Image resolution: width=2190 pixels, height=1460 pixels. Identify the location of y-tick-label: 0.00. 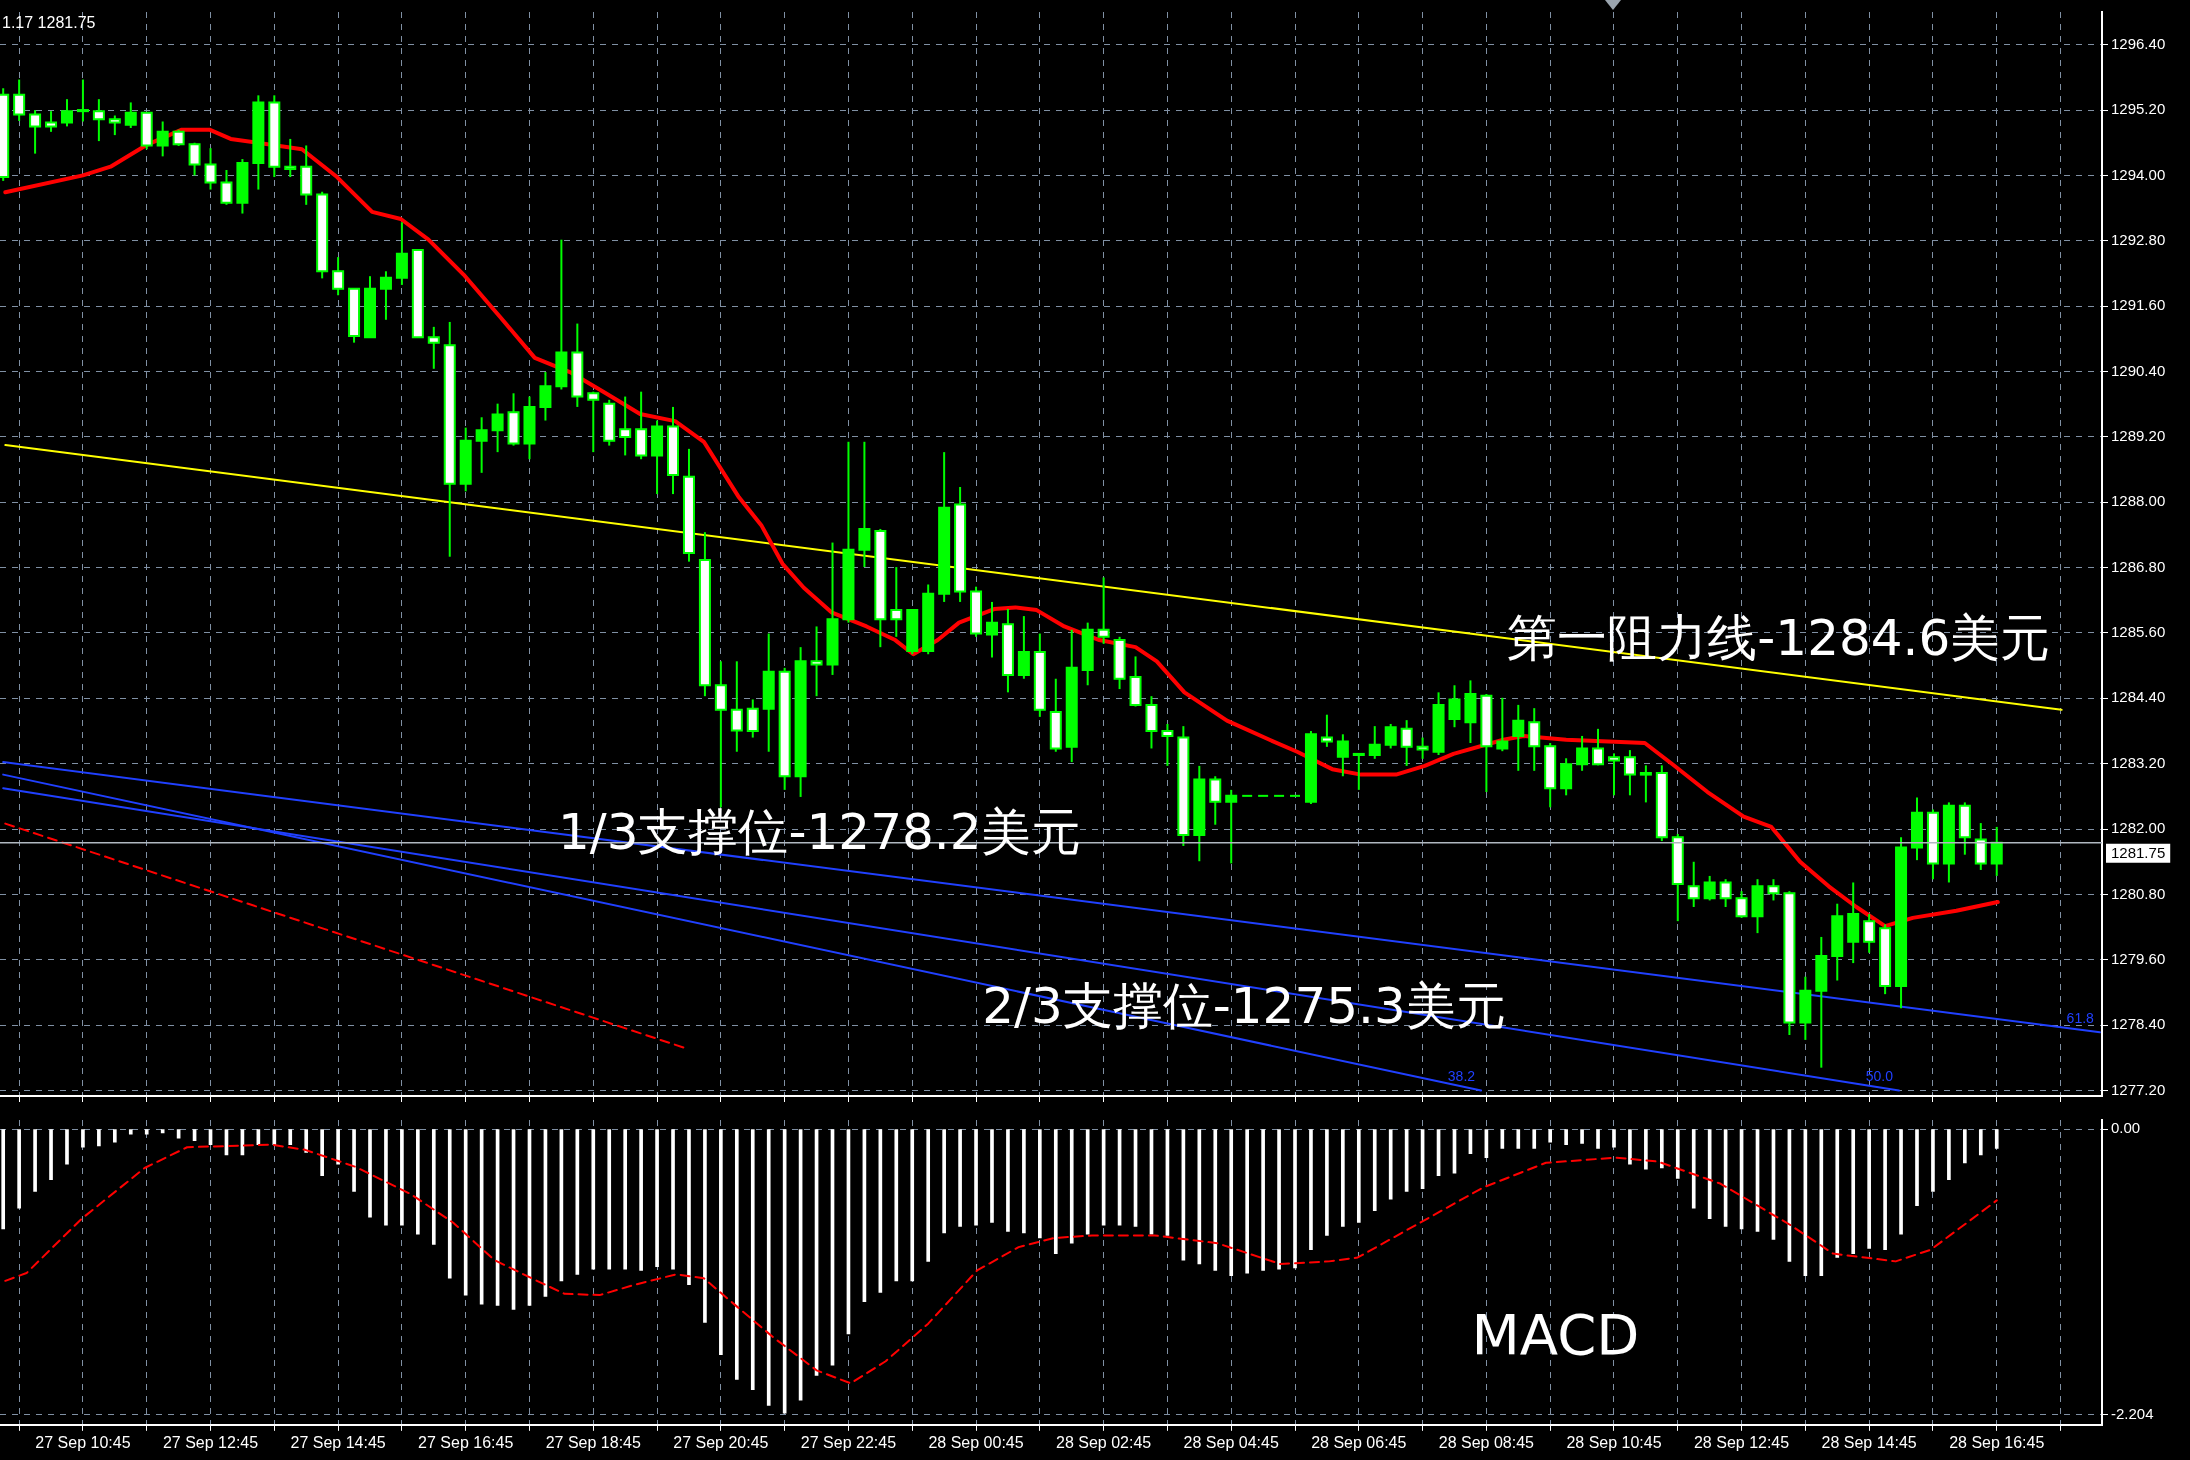
(2126, 1128).